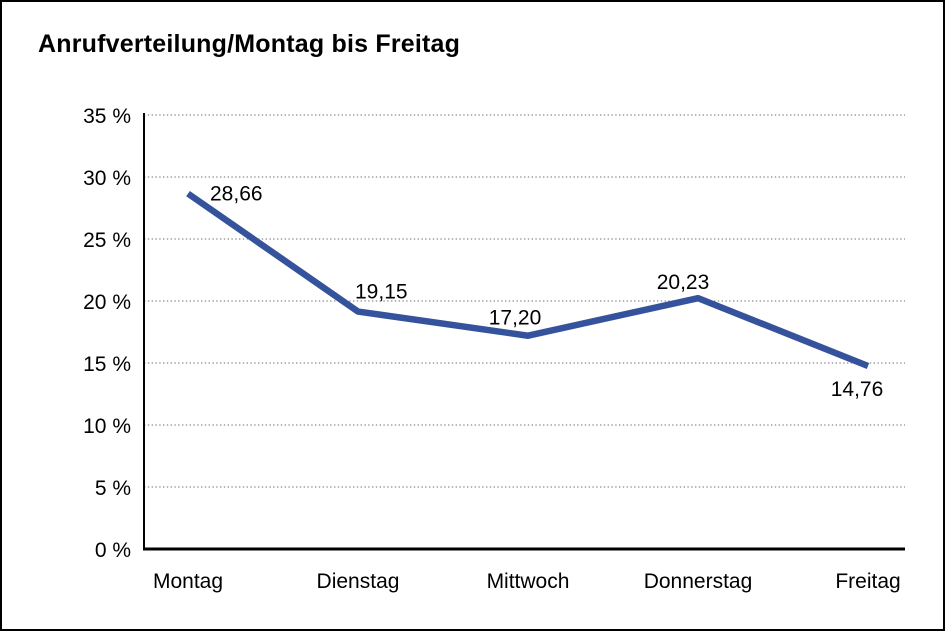 The height and width of the screenshot is (631, 945). I want to click on y-tick-label: 25 %, so click(107, 240).